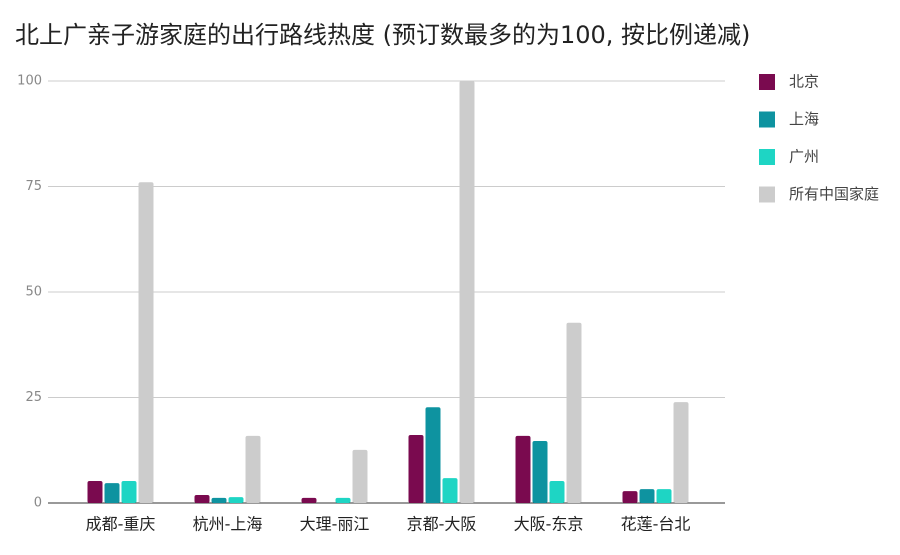  Describe the element at coordinates (804, 119) in the screenshot. I see `legend-label: 上海` at that location.